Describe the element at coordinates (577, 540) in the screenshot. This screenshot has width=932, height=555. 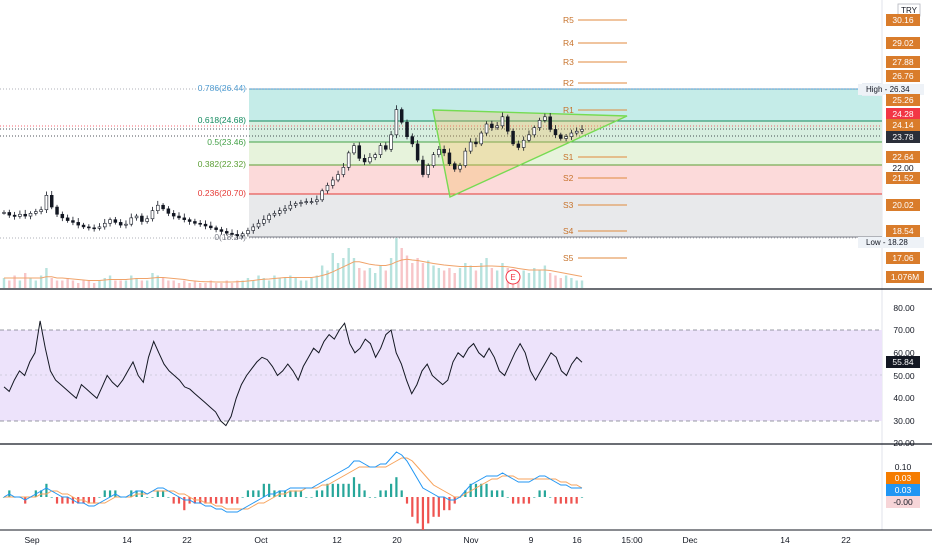
I see `time-tick-16: 16` at that location.